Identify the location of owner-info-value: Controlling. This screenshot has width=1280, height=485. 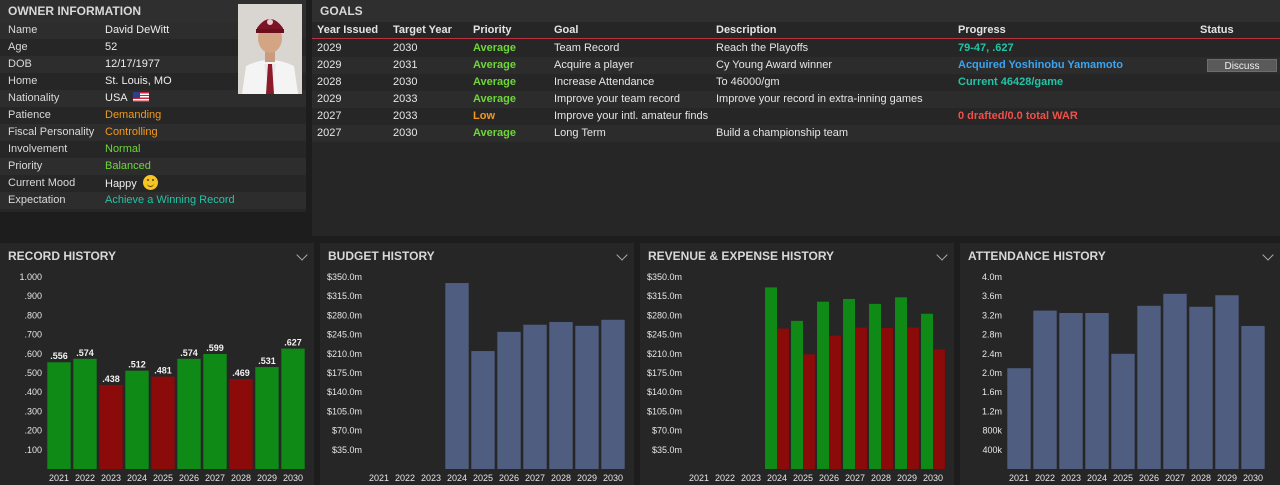
(131, 132).